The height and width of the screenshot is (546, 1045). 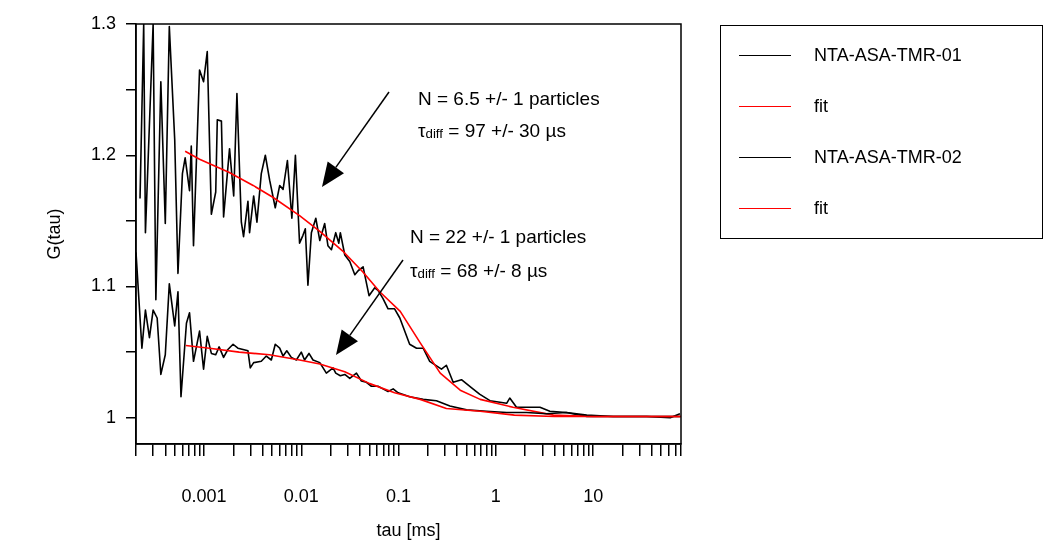 What do you see at coordinates (301, 495) in the screenshot?
I see `x-tick-label: 0.01` at bounding box center [301, 495].